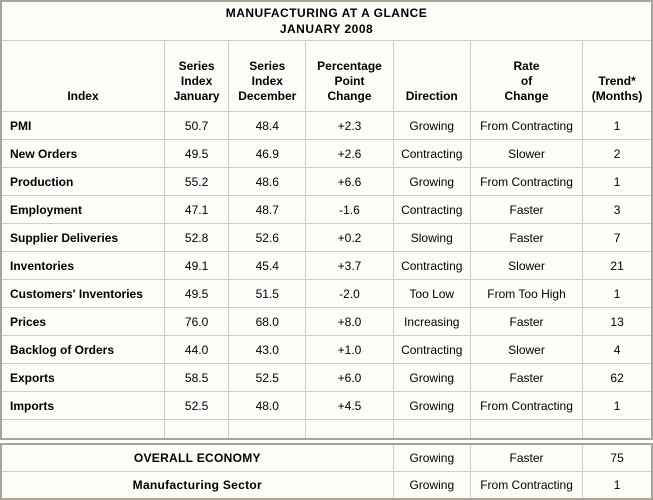 This screenshot has height=500, width=653. I want to click on summary-label: OVERALL ECONOMY, so click(197, 457).